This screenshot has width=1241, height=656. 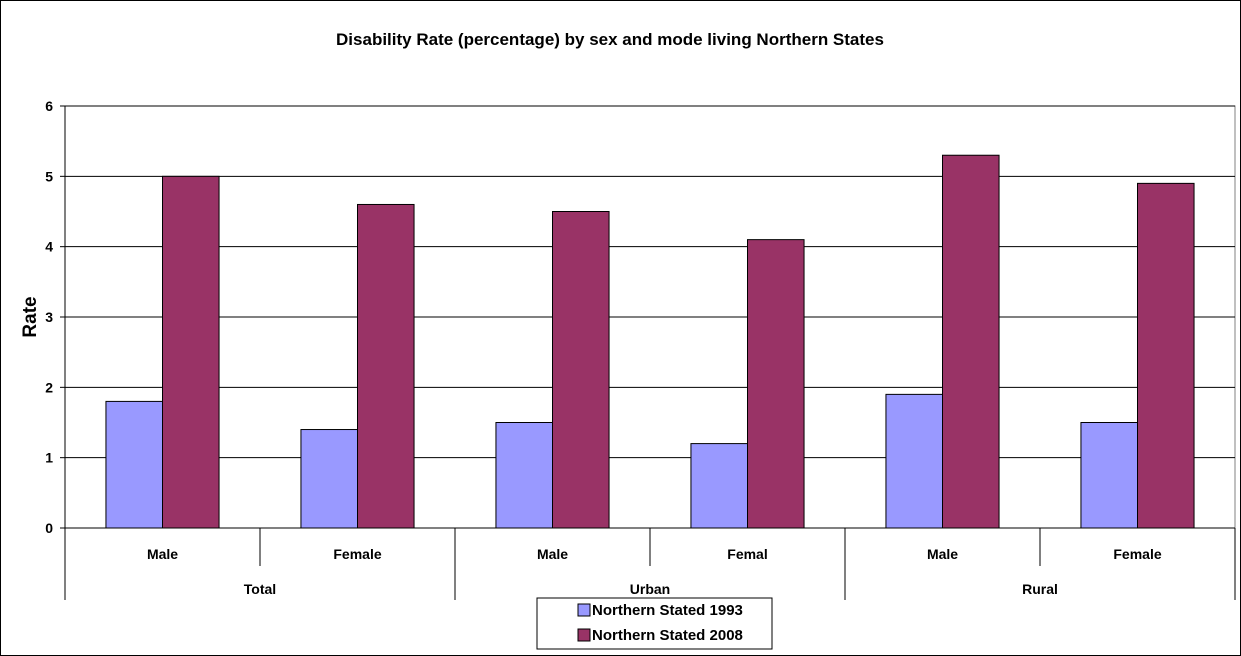 What do you see at coordinates (49, 317) in the screenshot?
I see `y-tick-label: 3` at bounding box center [49, 317].